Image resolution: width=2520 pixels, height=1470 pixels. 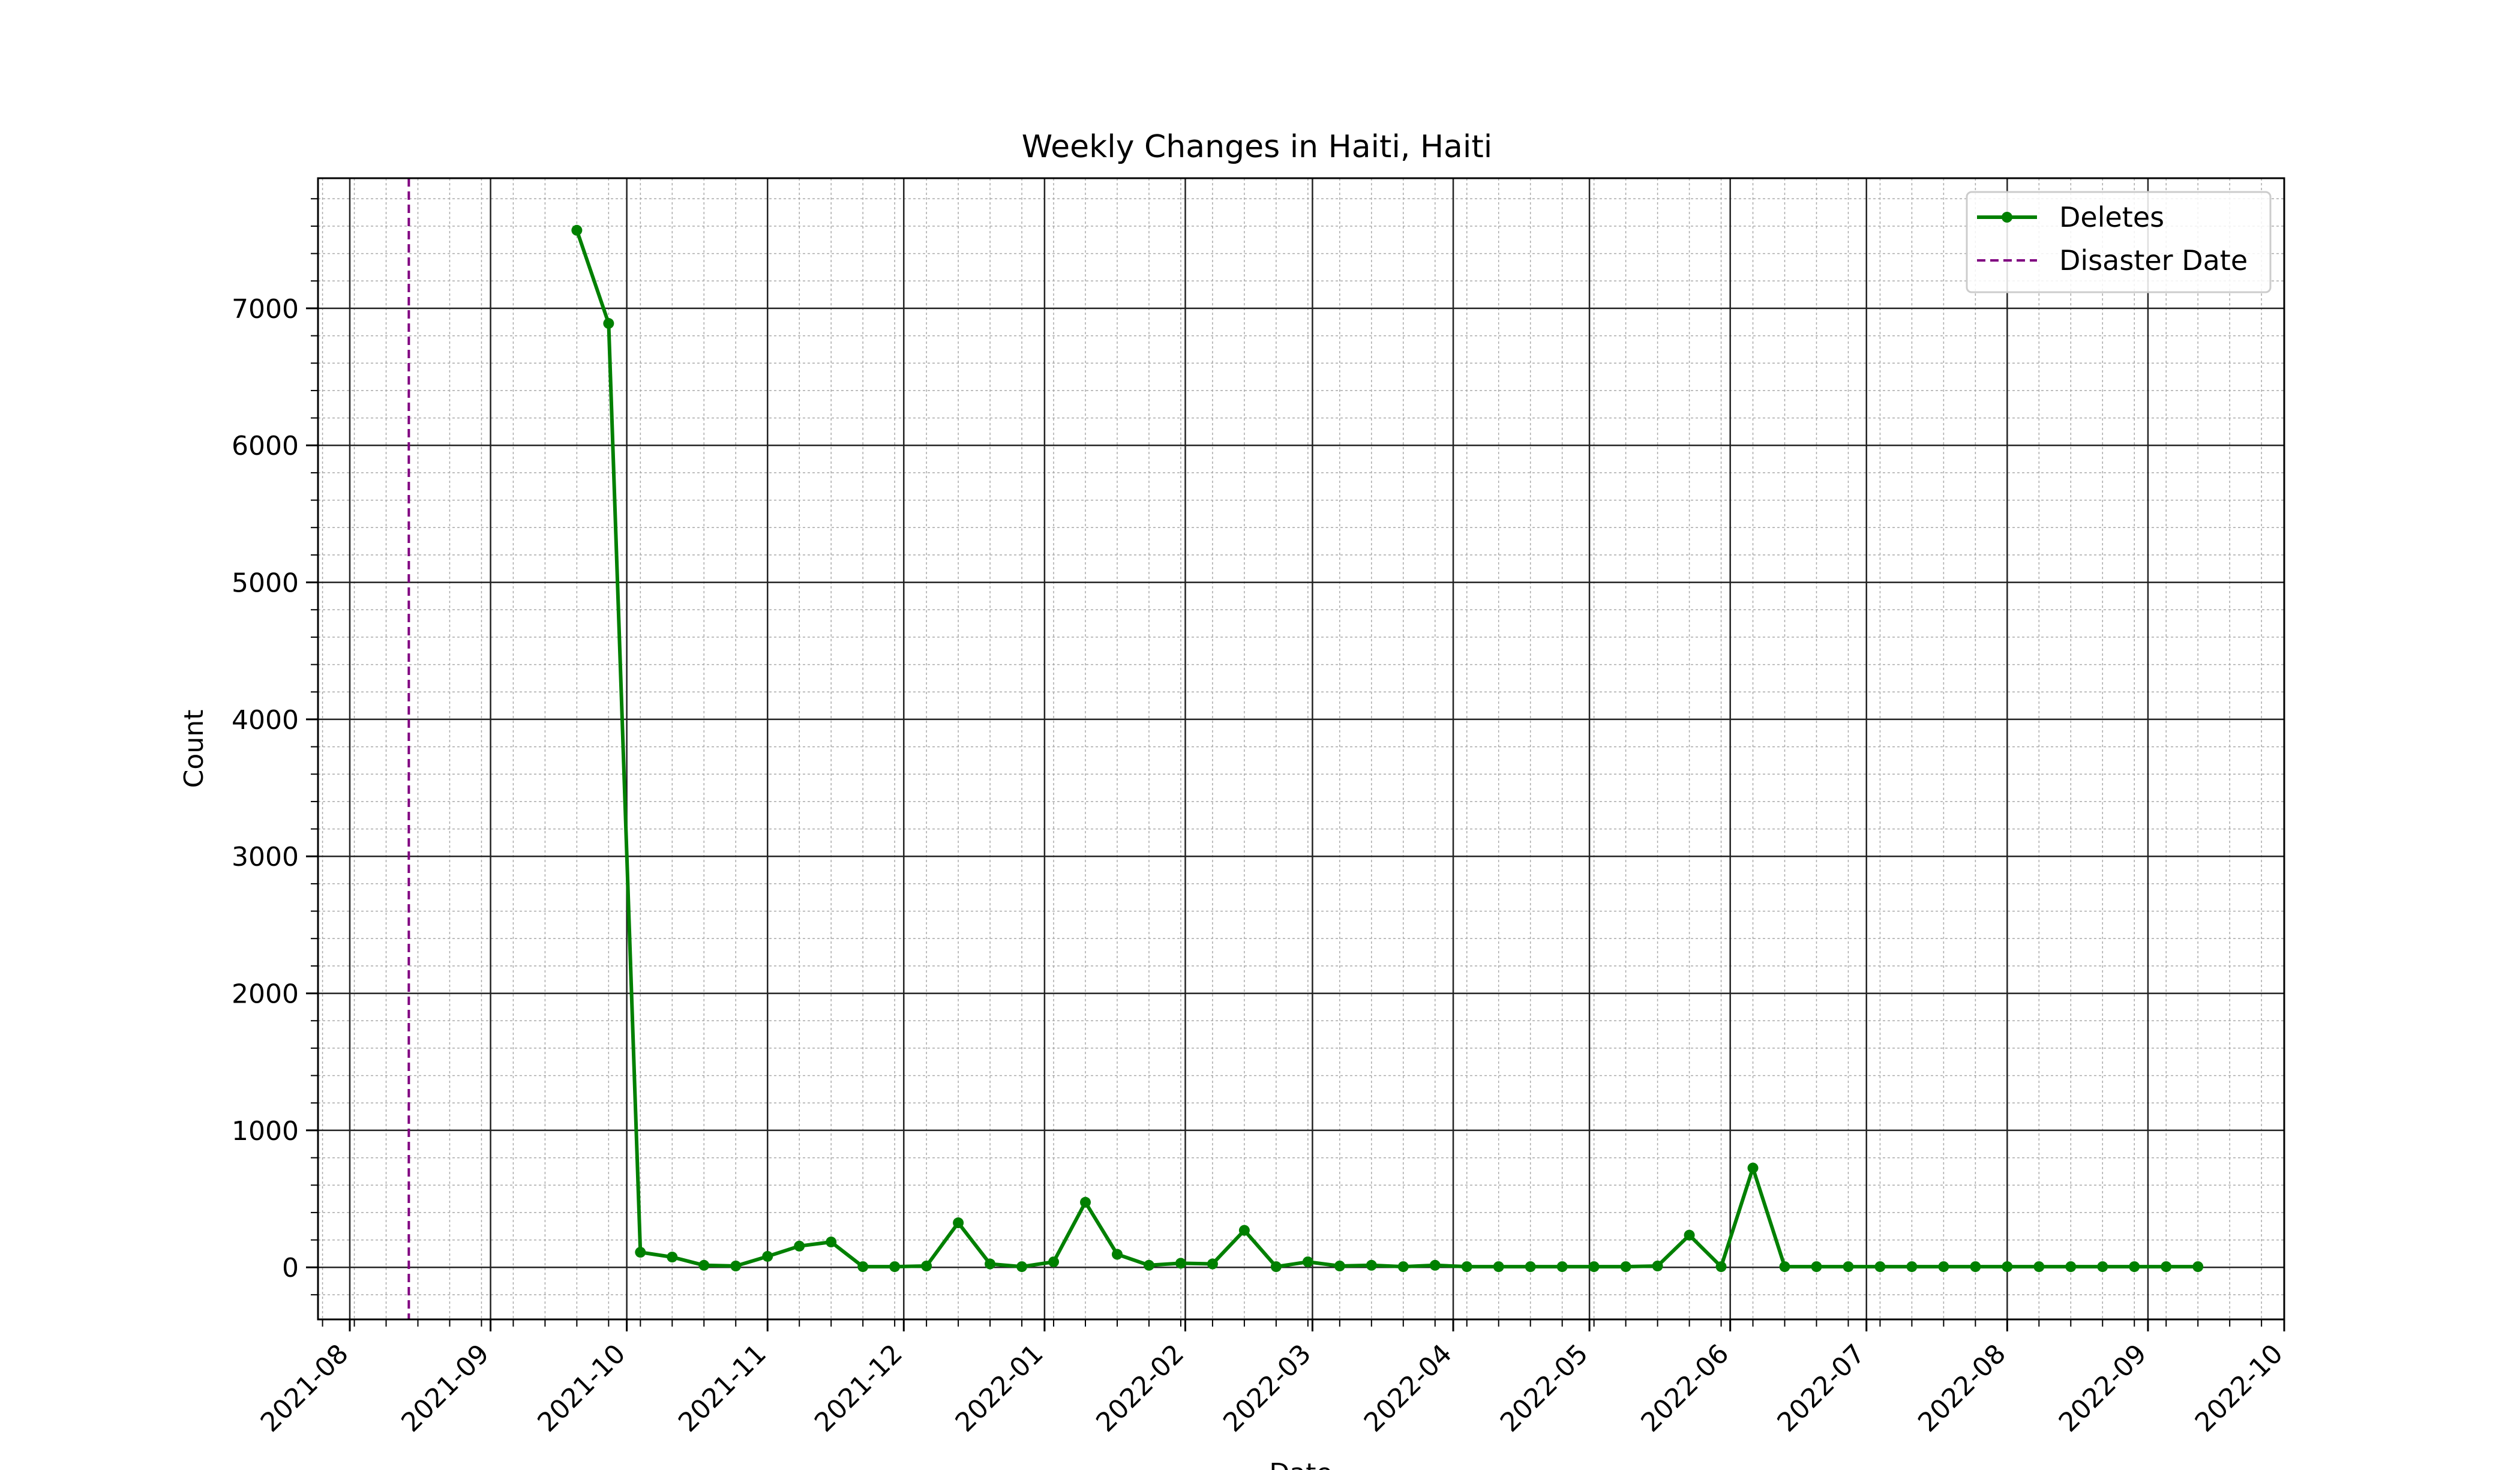 I want to click on legend: Deletes Disaster Date, so click(x=2119, y=242).